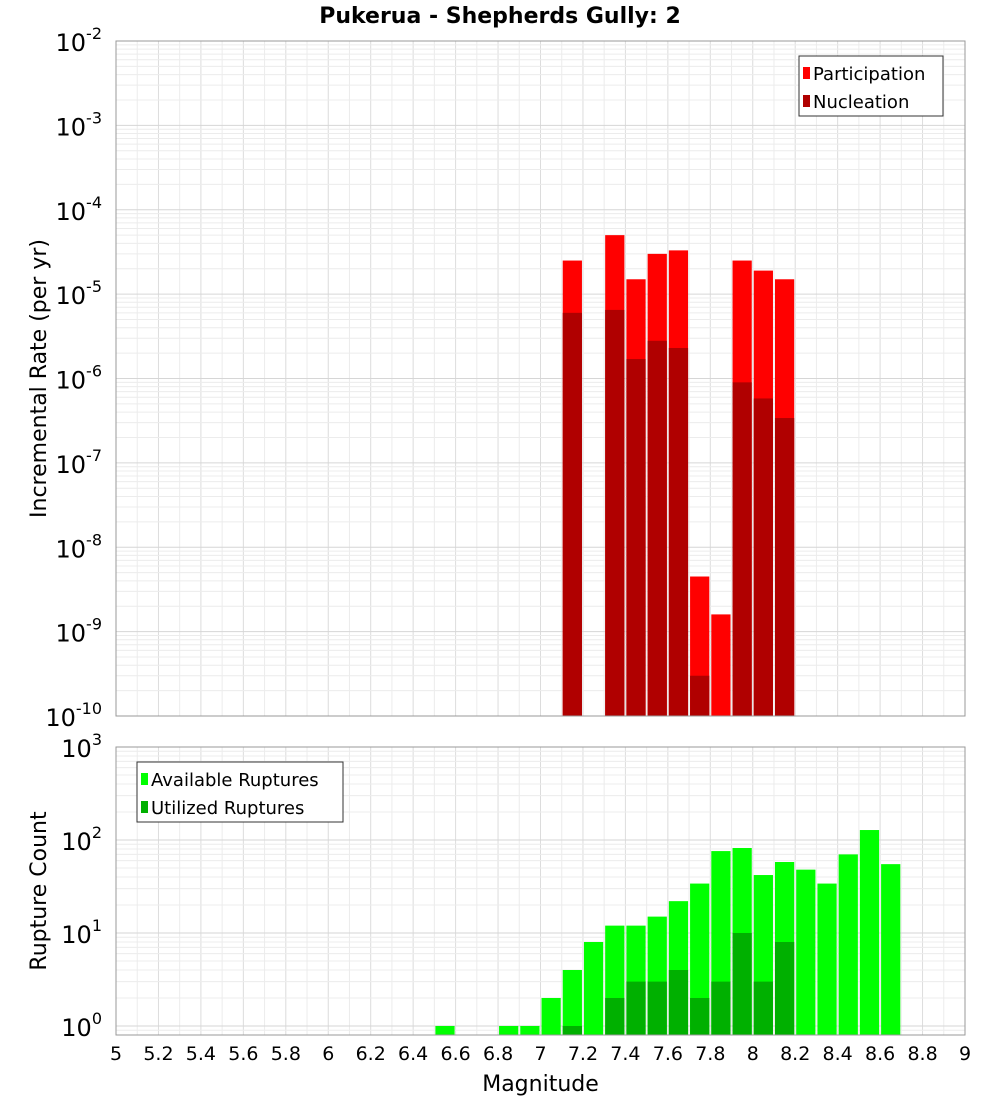  What do you see at coordinates (753, 1054) in the screenshot?
I see `x-tick-label: 8` at bounding box center [753, 1054].